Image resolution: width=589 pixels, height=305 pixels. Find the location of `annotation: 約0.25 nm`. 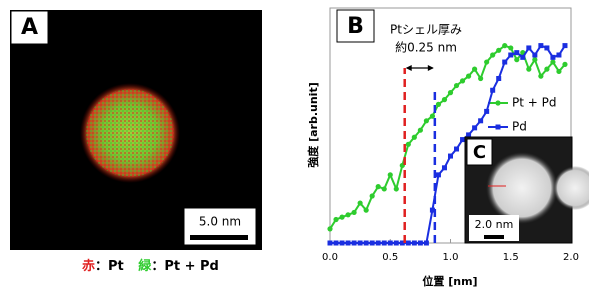

annotation: 約0.25 nm is located at coordinates (426, 47).